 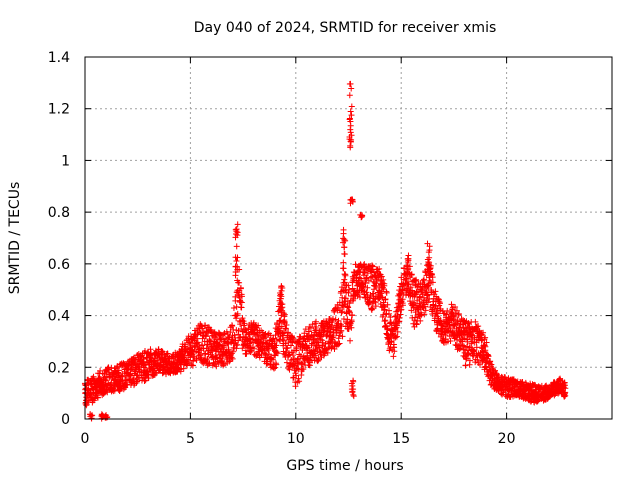 What do you see at coordinates (65, 161) in the screenshot?
I see `y-tick-label: 1` at bounding box center [65, 161].